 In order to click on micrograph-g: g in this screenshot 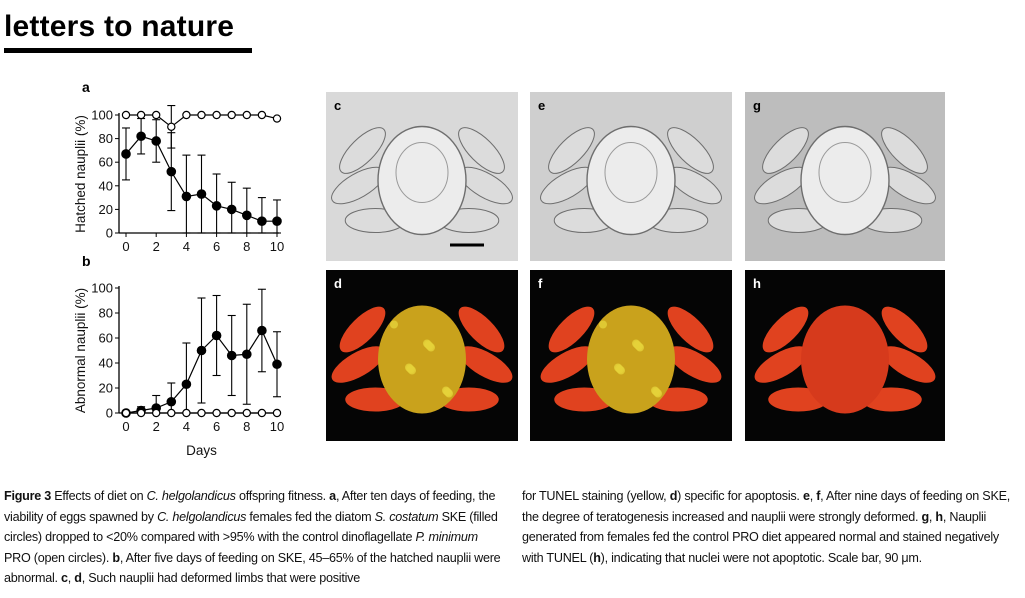, I will do `click(845, 176)`.